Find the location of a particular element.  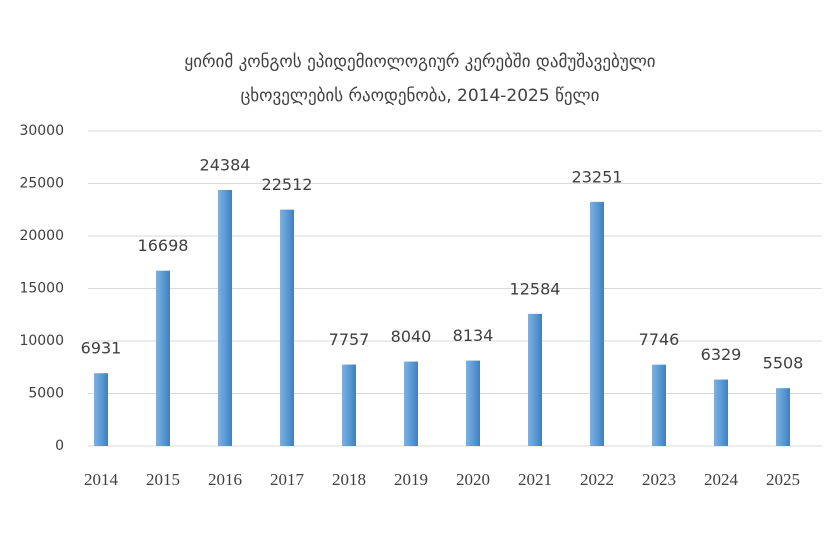

y-tick-label: 0 is located at coordinates (59, 446).